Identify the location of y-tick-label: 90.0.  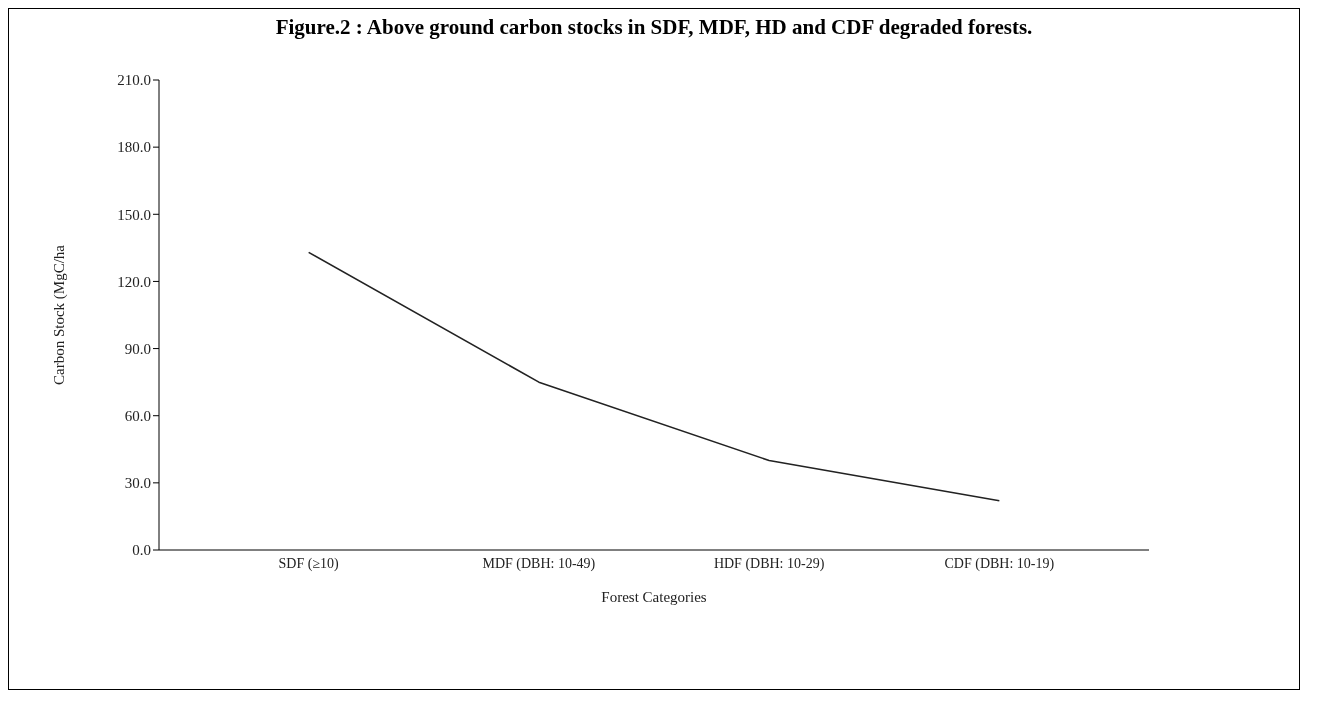
(137, 348).